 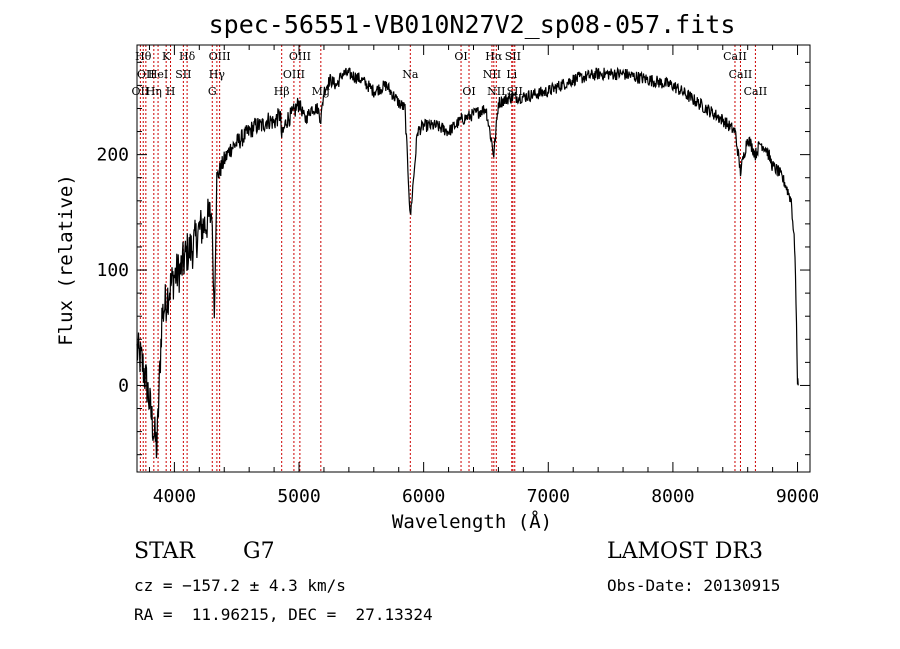 I want to click on x-tick-label-7000: 7000, so click(x=548, y=496).